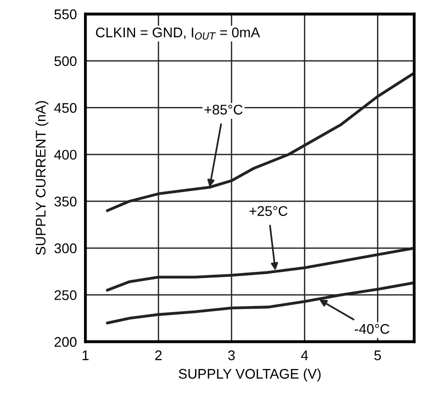  What do you see at coordinates (178, 34) in the screenshot?
I see `annotation: CLKIN = GND, I$_{OUT}$ = 0mA` at bounding box center [178, 34].